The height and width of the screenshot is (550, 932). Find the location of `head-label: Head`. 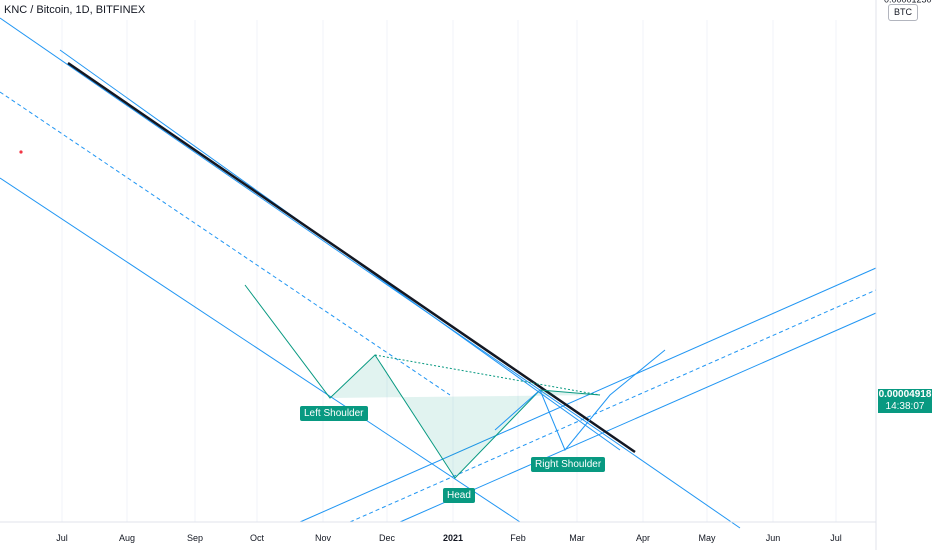

head-label: Head is located at coordinates (459, 495).